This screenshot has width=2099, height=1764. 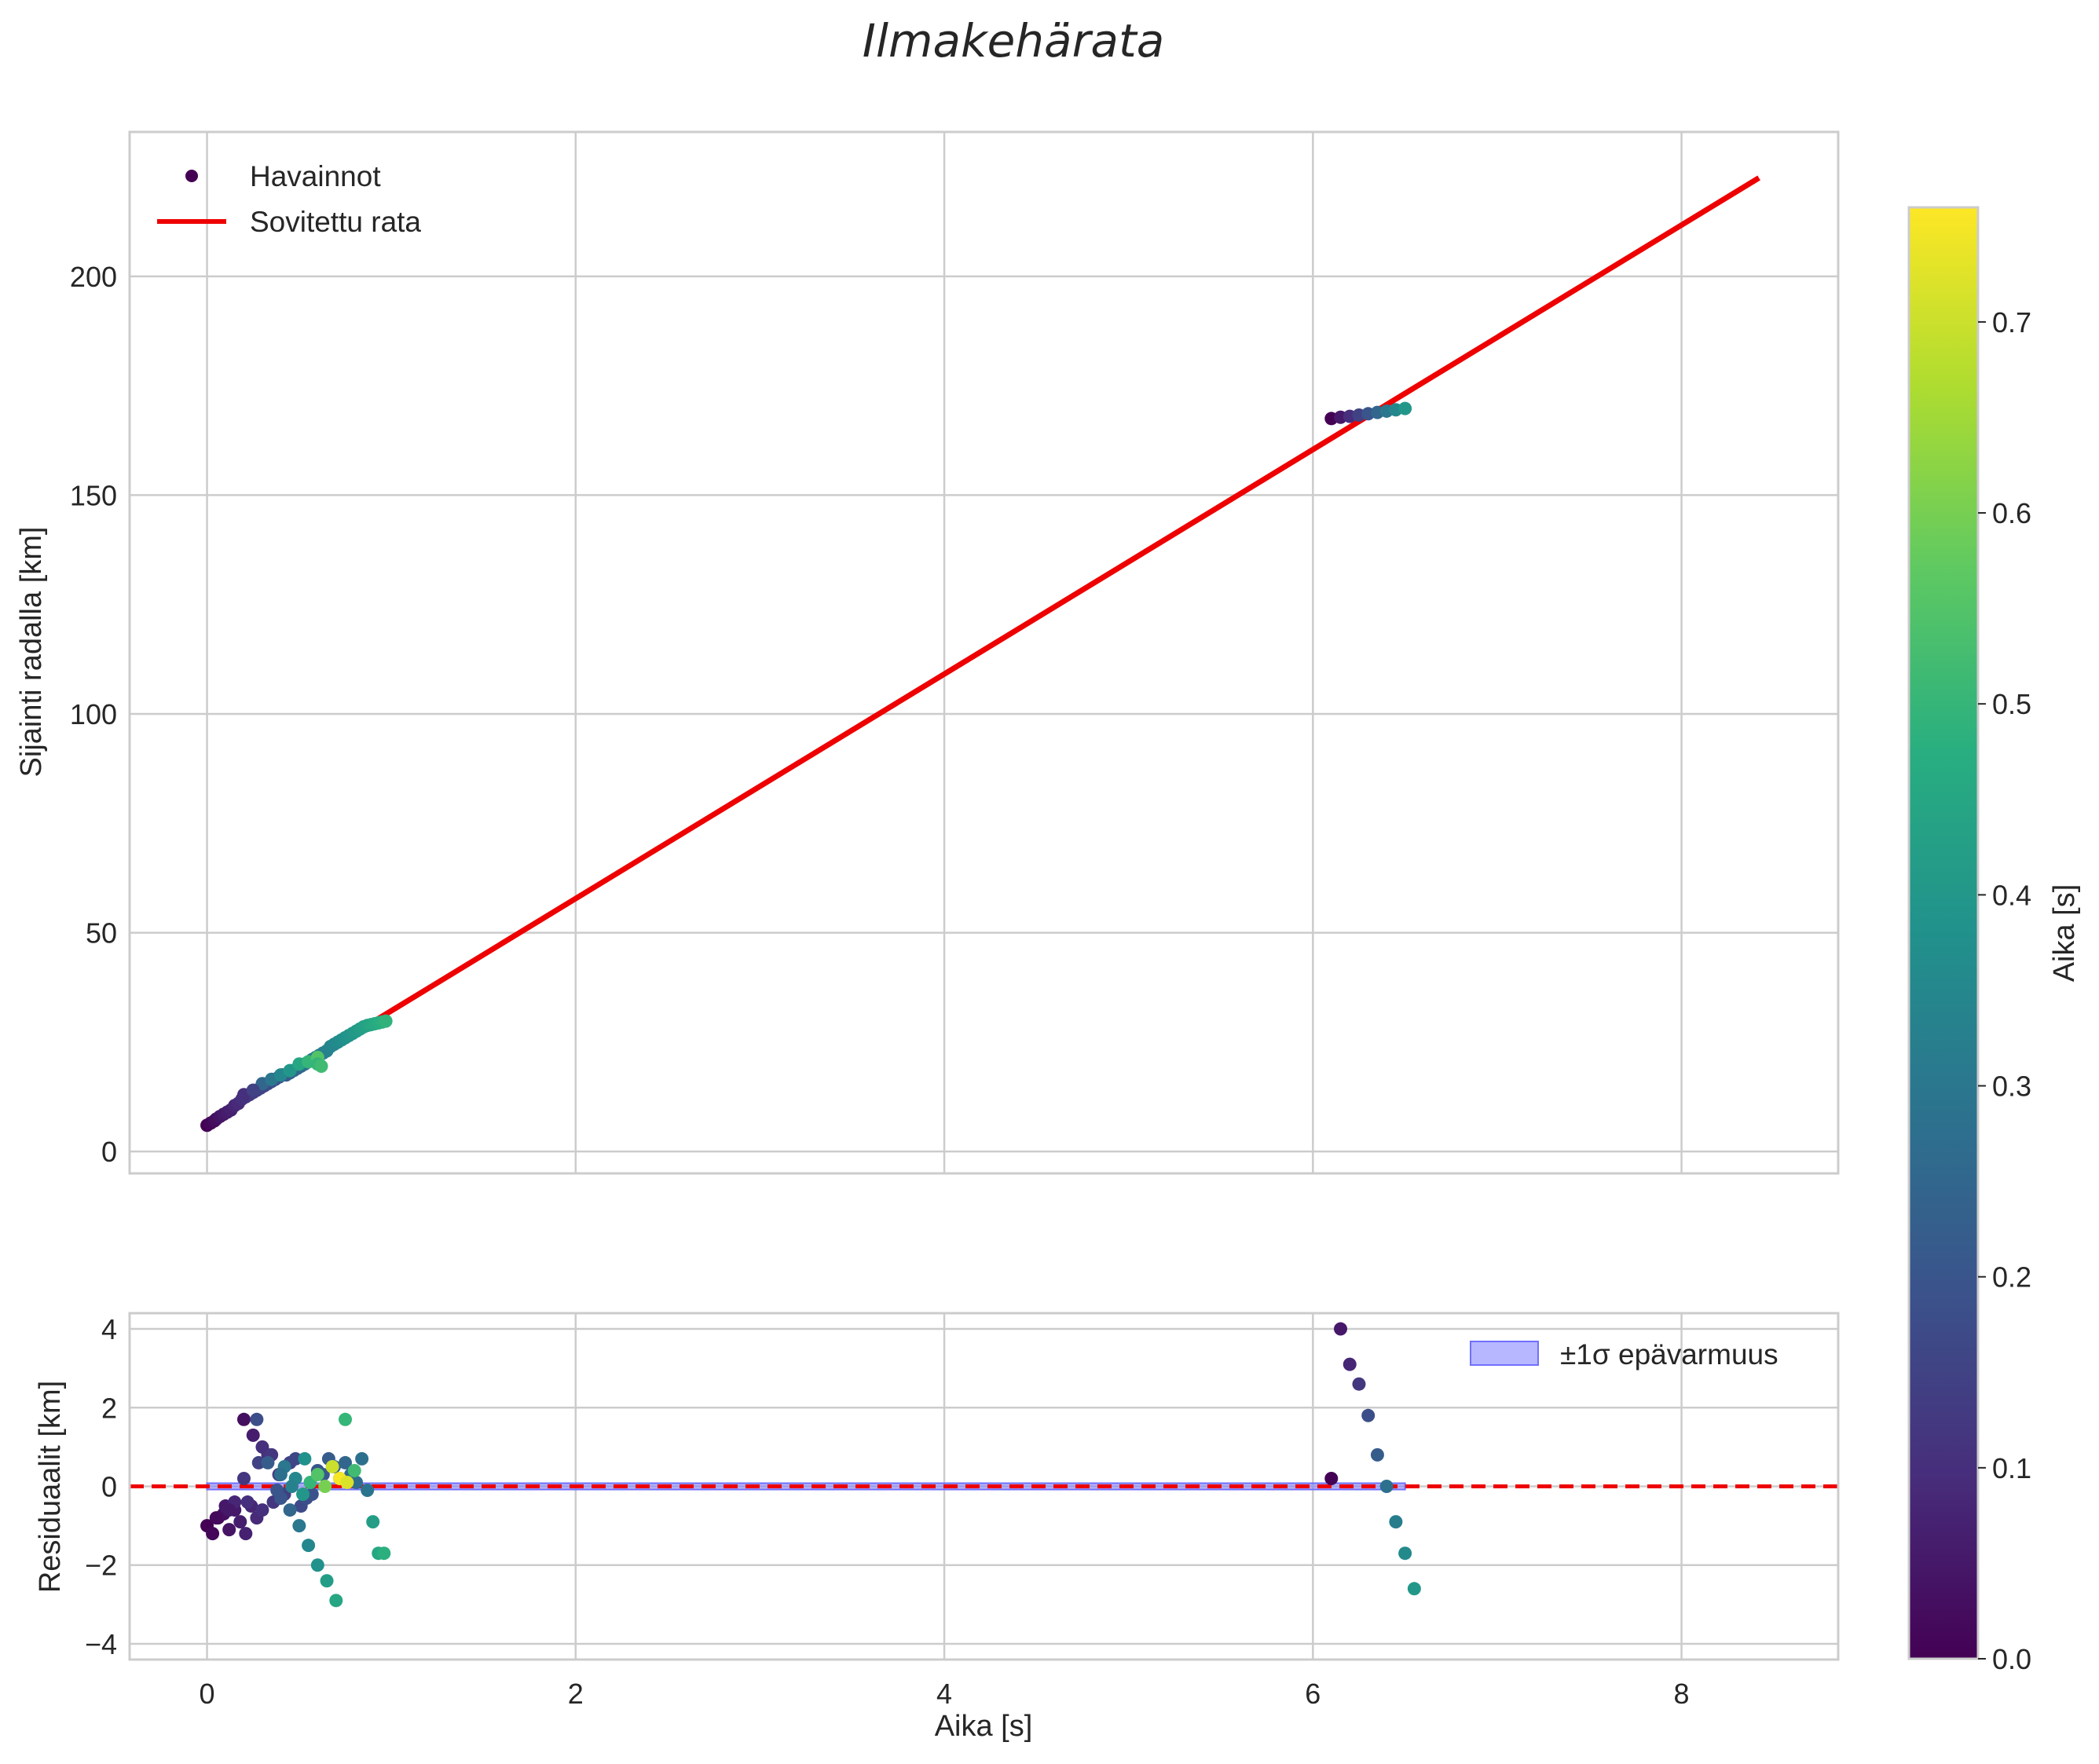 I want to click on residual-legend: ±1σ epävarmuus, so click(x=1624, y=1354).